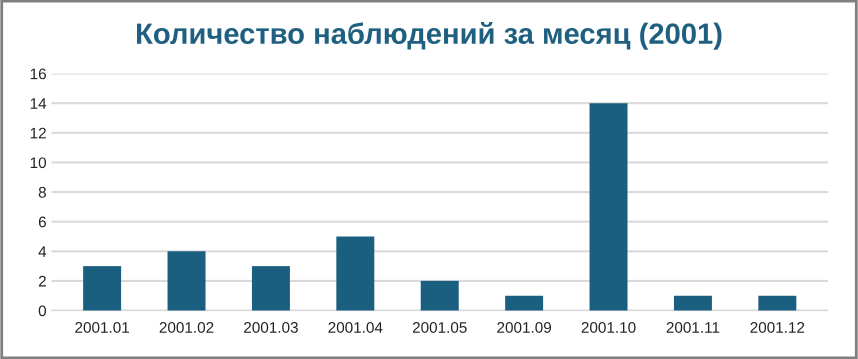 The height and width of the screenshot is (359, 858). What do you see at coordinates (102, 327) in the screenshot?
I see `x-tick-label: 2001.01` at bounding box center [102, 327].